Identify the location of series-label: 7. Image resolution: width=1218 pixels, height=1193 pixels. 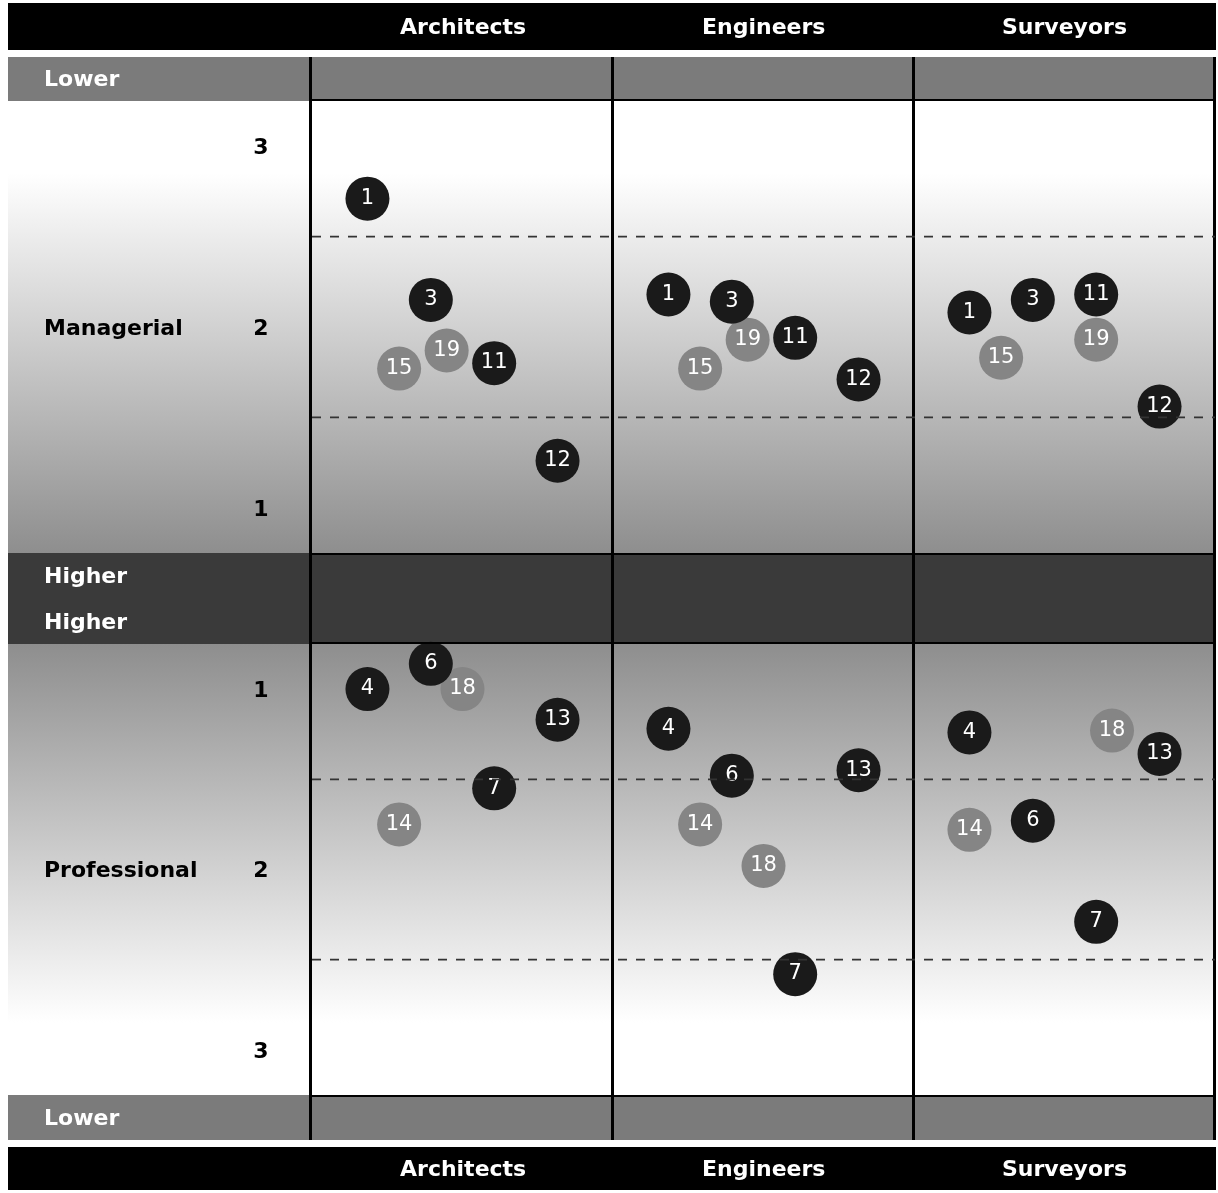
(795, 972).